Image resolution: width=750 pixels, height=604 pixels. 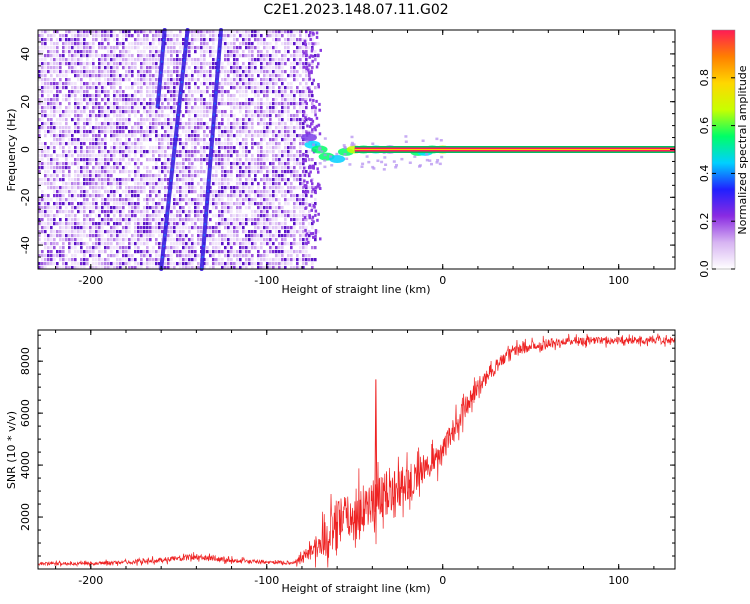 I want to click on y-tick-label: 2000, so click(x=25, y=517).